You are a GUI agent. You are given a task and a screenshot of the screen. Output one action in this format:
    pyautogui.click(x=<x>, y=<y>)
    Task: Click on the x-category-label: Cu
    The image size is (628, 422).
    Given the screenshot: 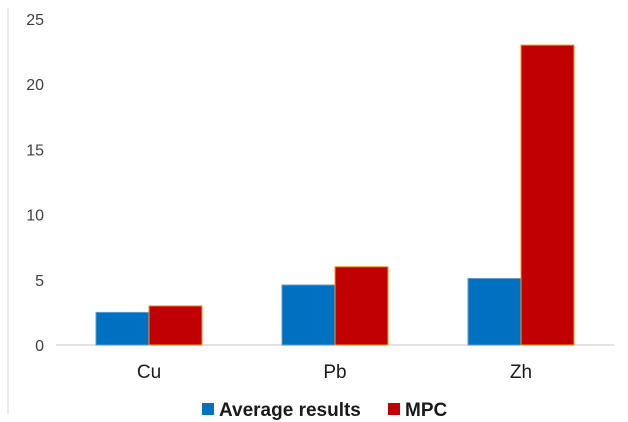 What is the action you would take?
    pyautogui.click(x=149, y=372)
    